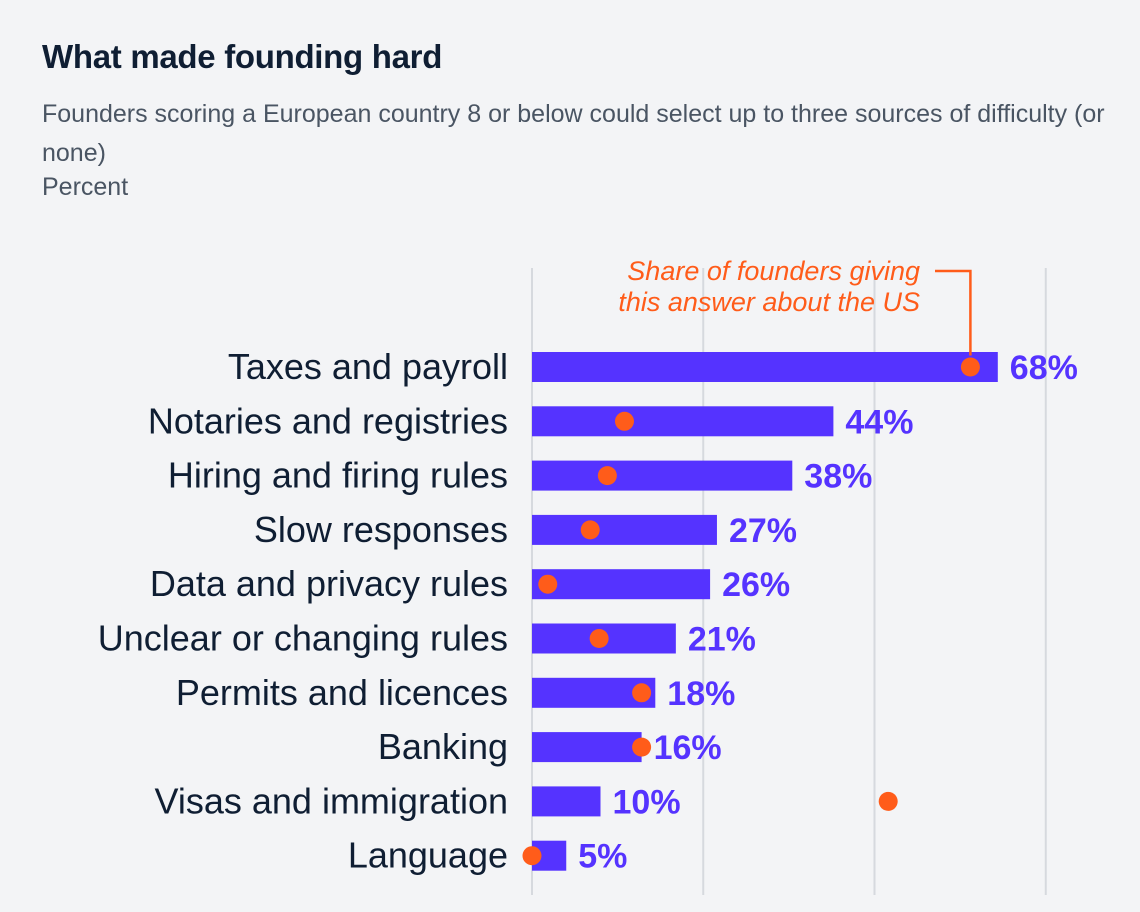  What do you see at coordinates (428, 855) in the screenshot?
I see `category-label: Language` at bounding box center [428, 855].